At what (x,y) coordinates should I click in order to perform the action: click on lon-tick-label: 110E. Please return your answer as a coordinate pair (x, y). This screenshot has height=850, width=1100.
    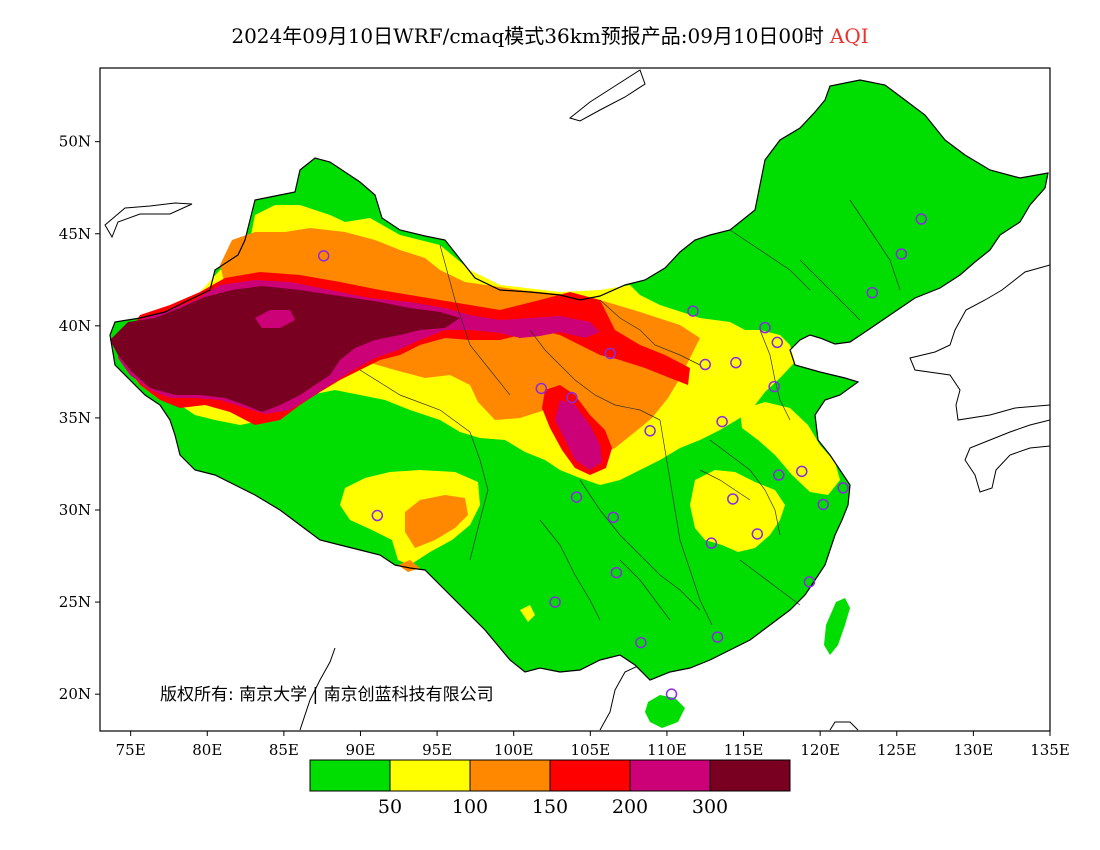
    Looking at the image, I should click on (667, 750).